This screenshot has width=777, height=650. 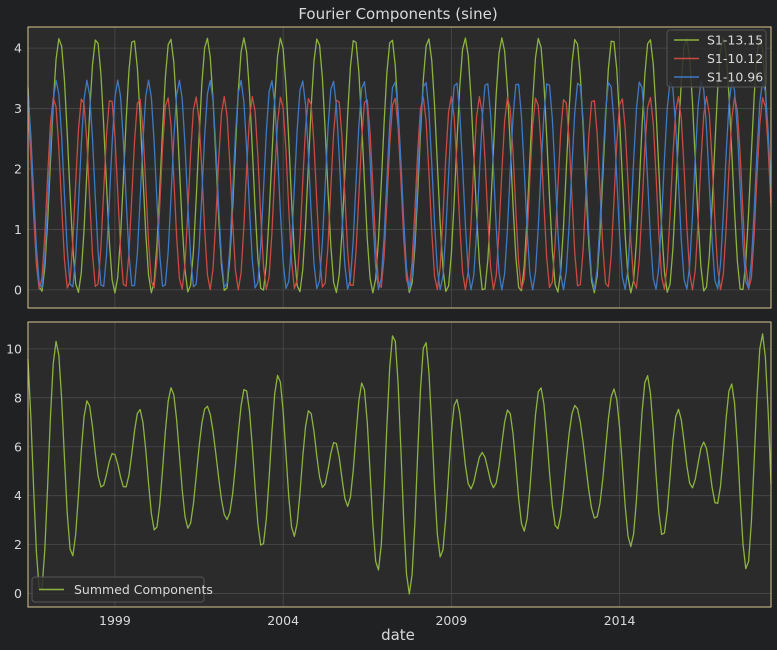 I want to click on legend-label-s1-13-15: S1-13.15, so click(x=735, y=40).